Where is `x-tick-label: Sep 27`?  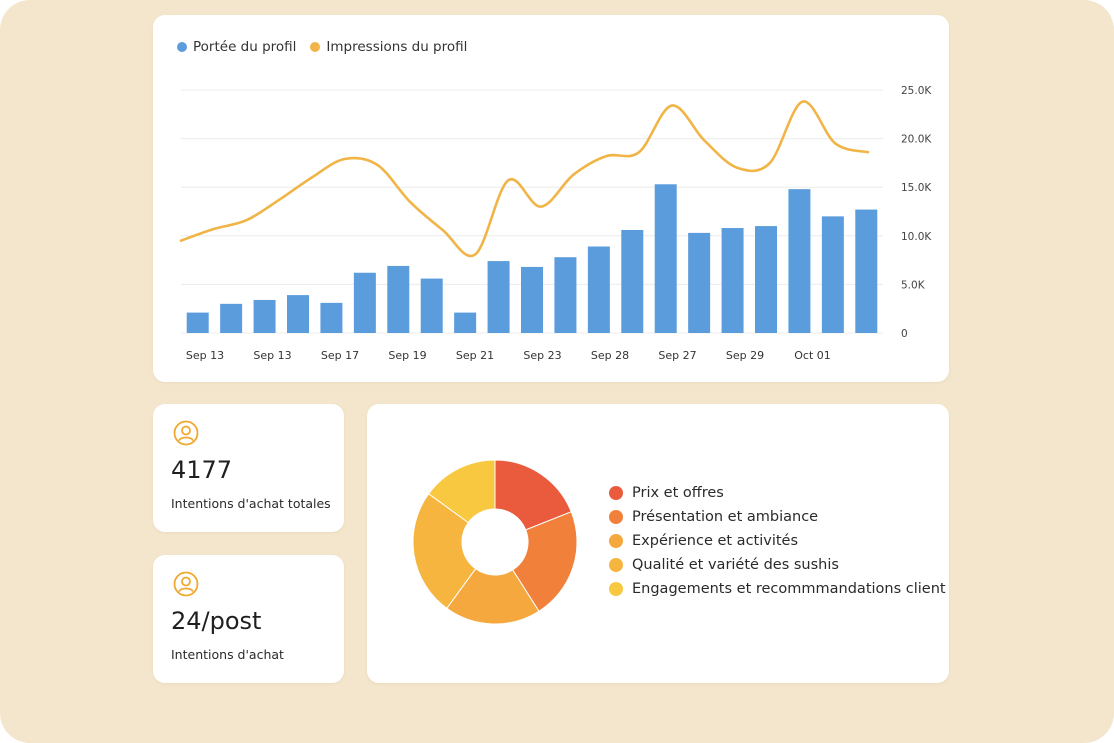 x-tick-label: Sep 27 is located at coordinates (677, 355).